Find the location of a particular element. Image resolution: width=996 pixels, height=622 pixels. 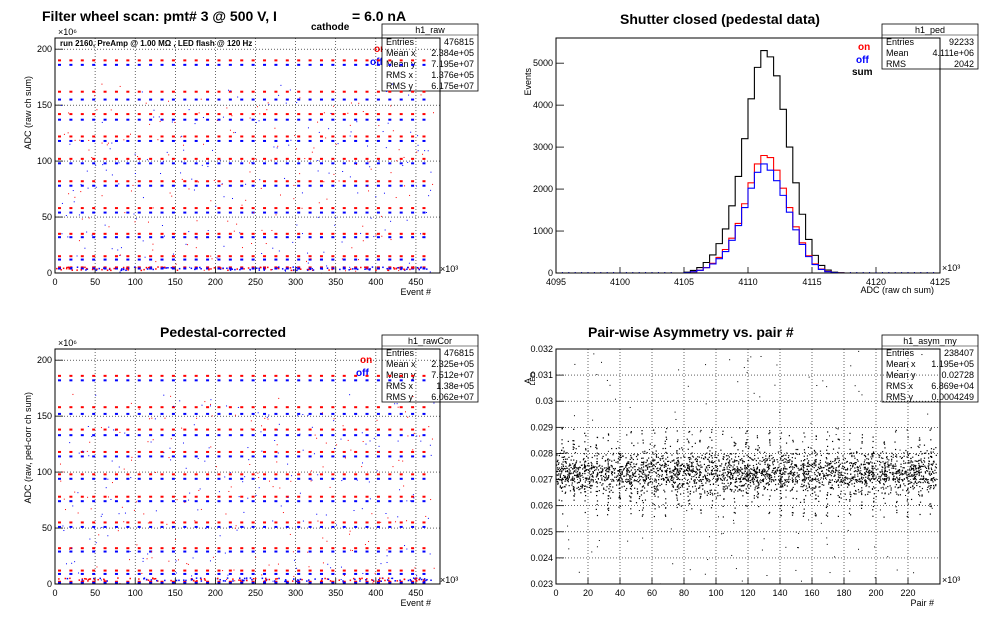

ped-legend-off: off is located at coordinates (862, 60).